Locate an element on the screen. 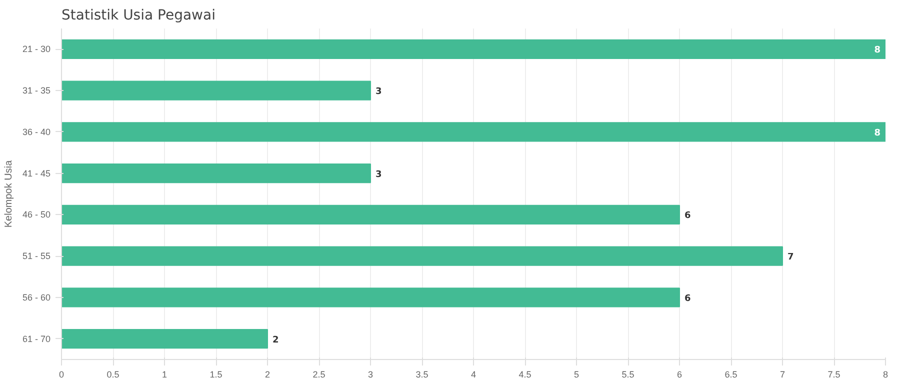  x-tick-label: 1 is located at coordinates (165, 375).